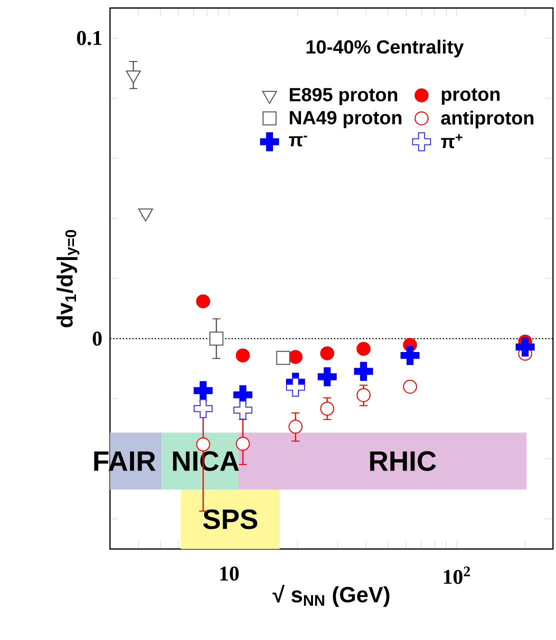 Image resolution: width=556 pixels, height=640 pixels. What do you see at coordinates (487, 119) in the screenshot?
I see `legend-label: antiproton` at bounding box center [487, 119].